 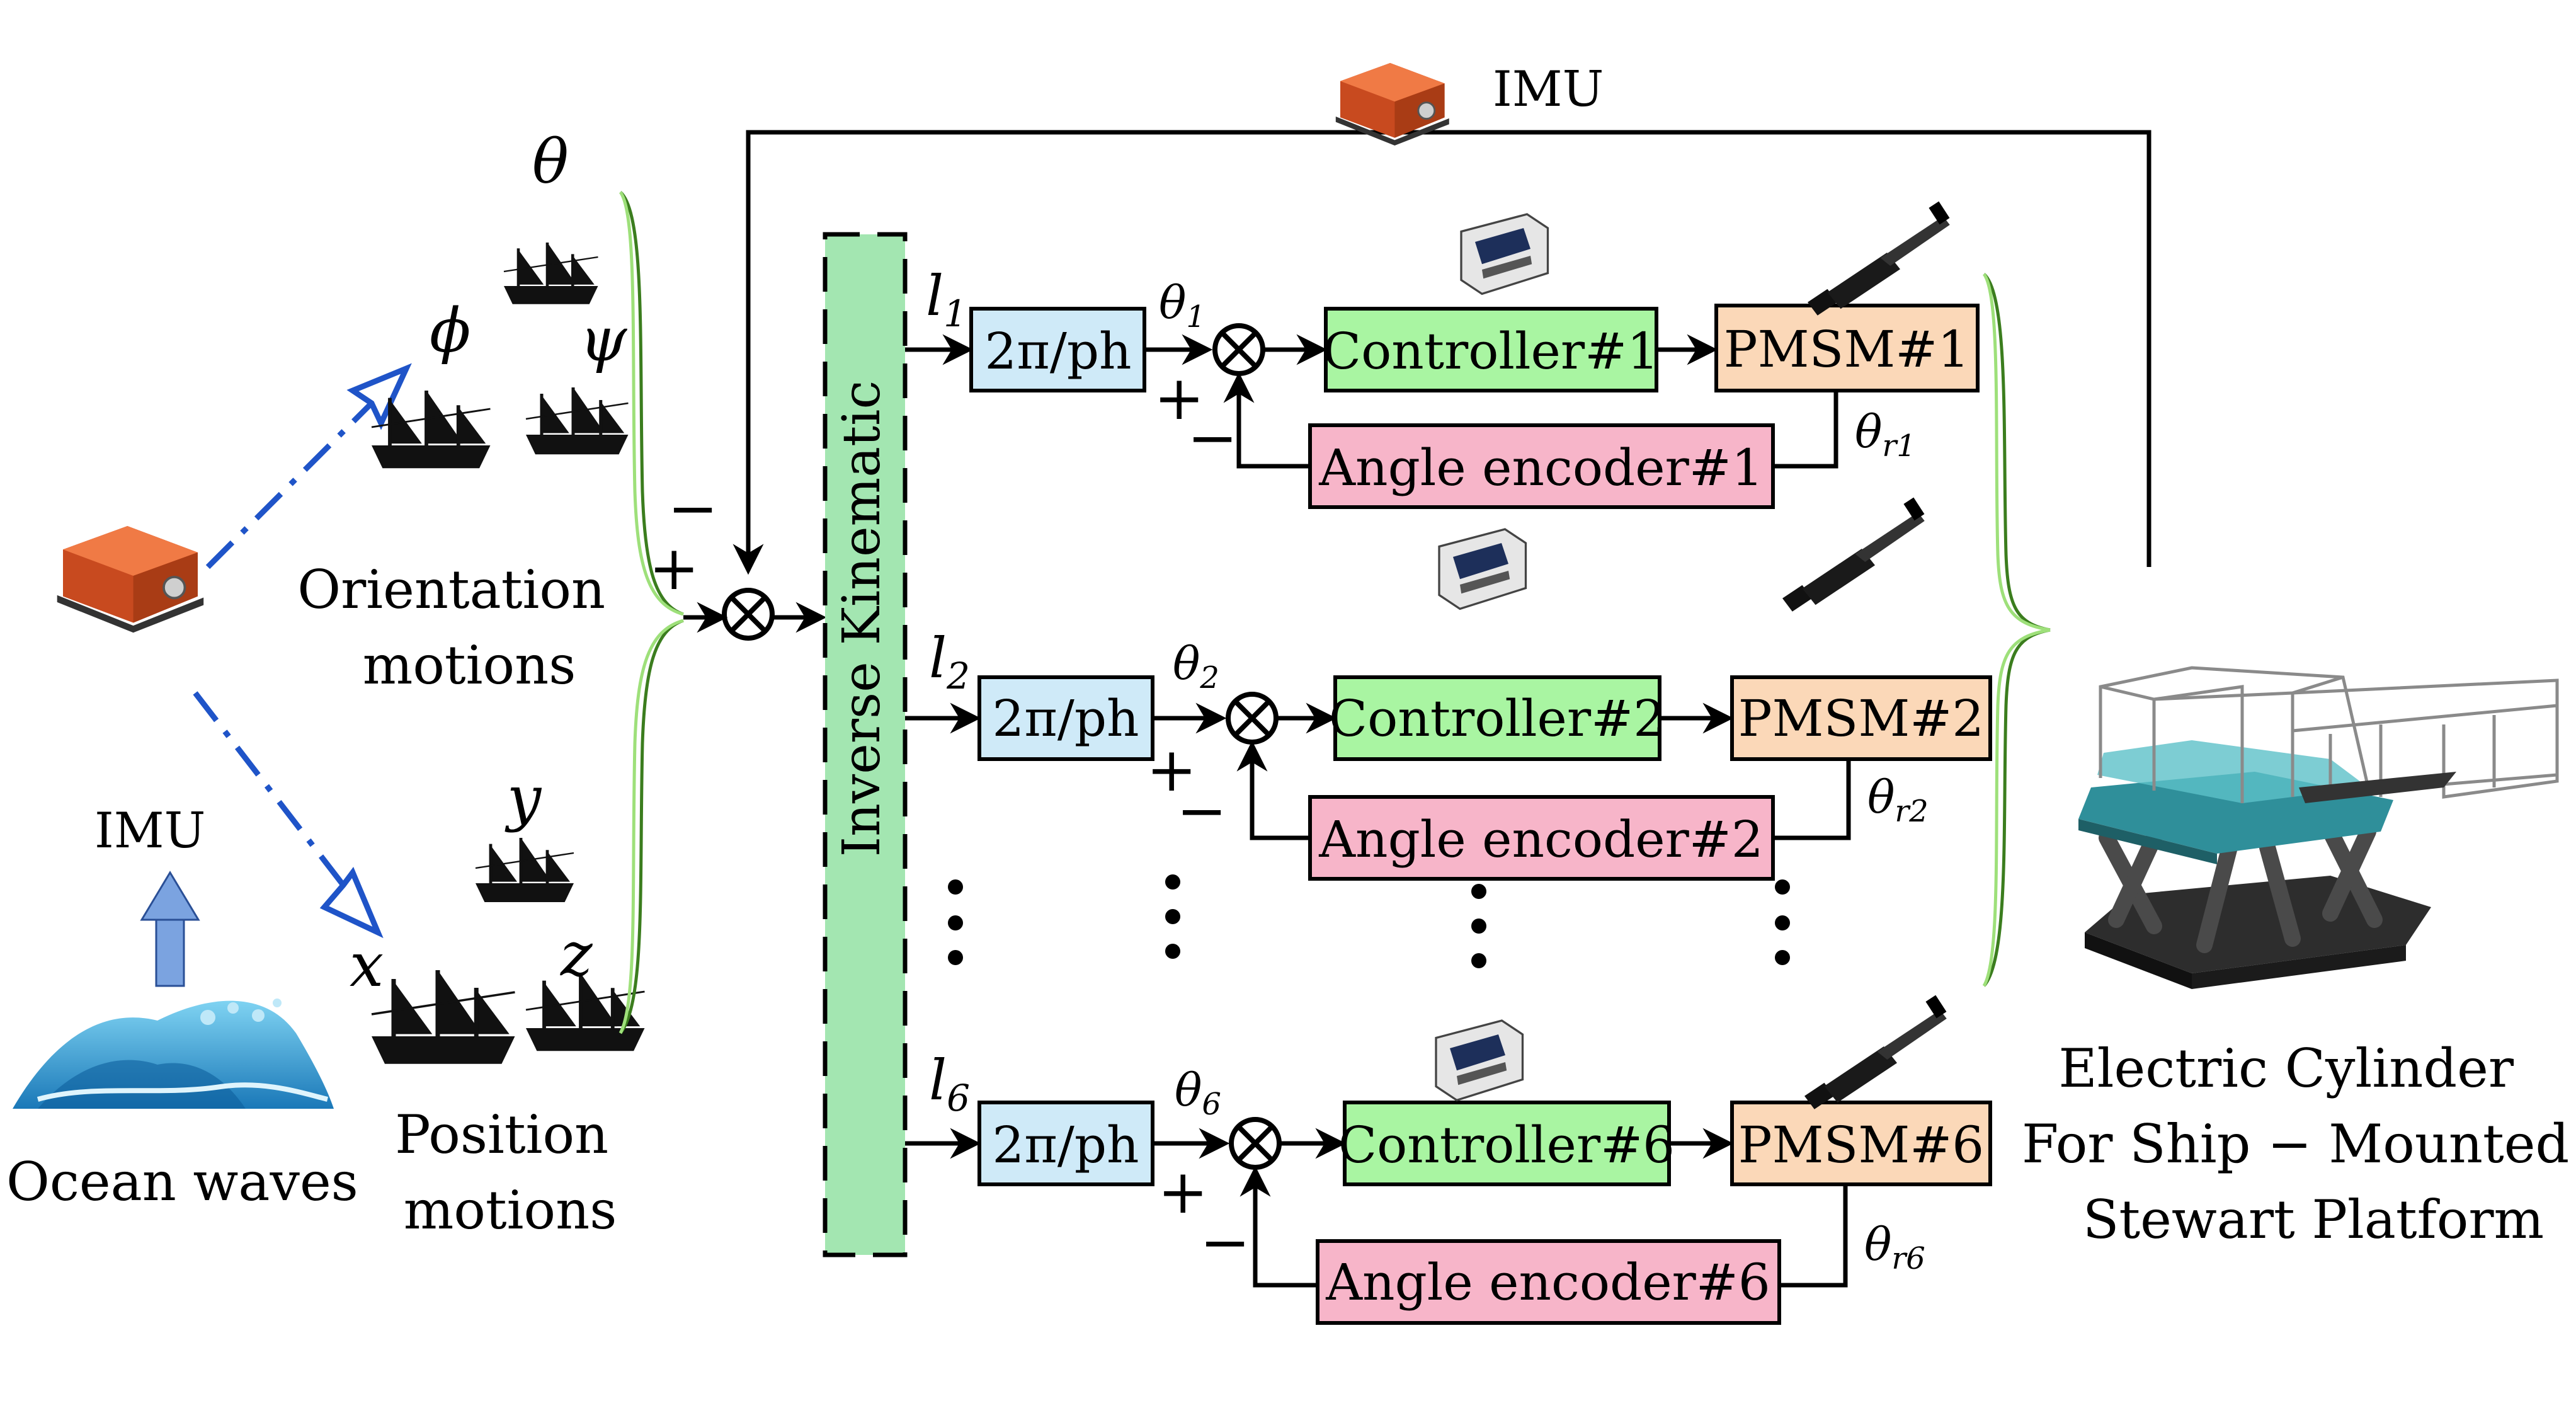 I want to click on channel-1-gain: 2π/ph, so click(x=1057, y=352).